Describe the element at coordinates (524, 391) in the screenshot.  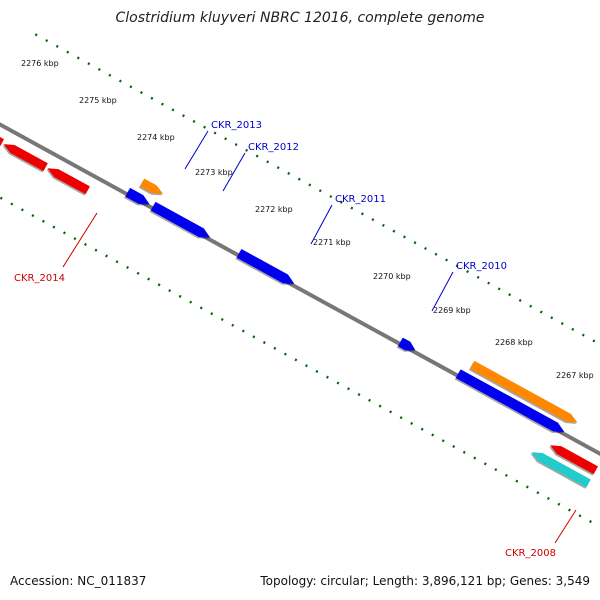
I see `feature-rna-arrow` at that location.